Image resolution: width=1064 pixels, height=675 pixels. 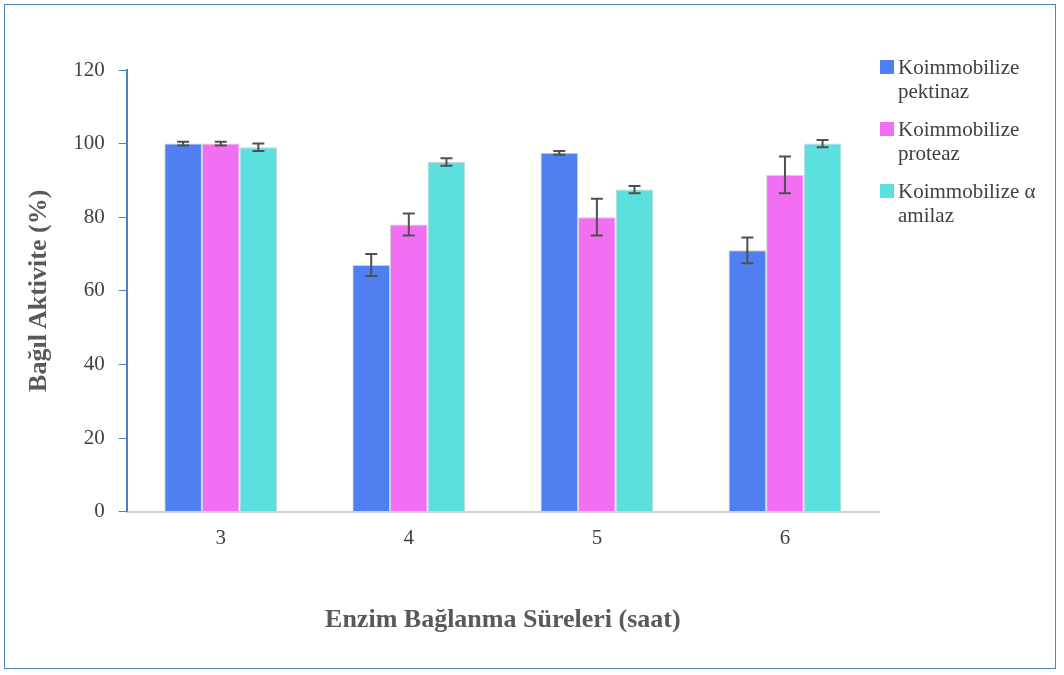 What do you see at coordinates (409, 536) in the screenshot?
I see `x-tick-label: 4` at bounding box center [409, 536].